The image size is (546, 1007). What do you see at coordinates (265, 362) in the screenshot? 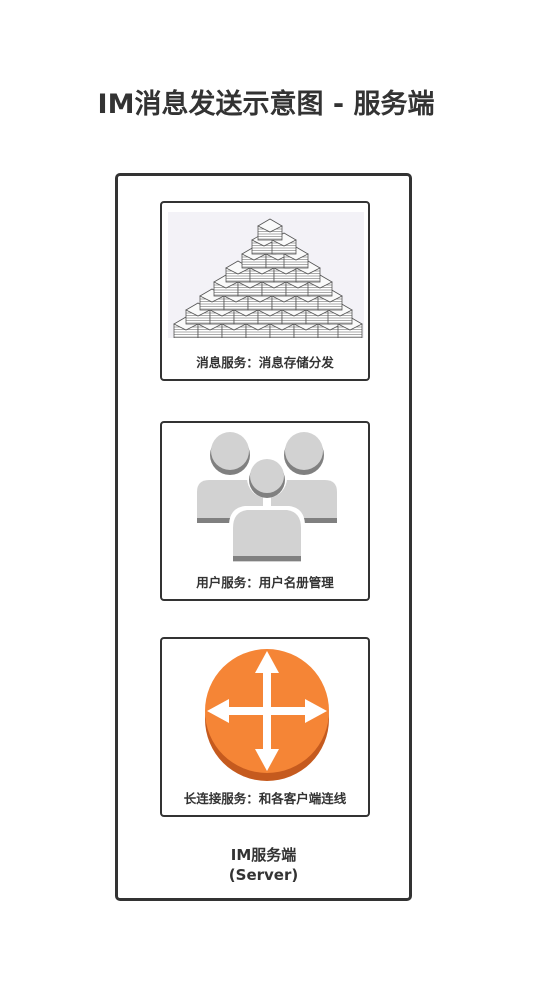
I see `message-service-label: 消息服务：消息存储分发` at bounding box center [265, 362].